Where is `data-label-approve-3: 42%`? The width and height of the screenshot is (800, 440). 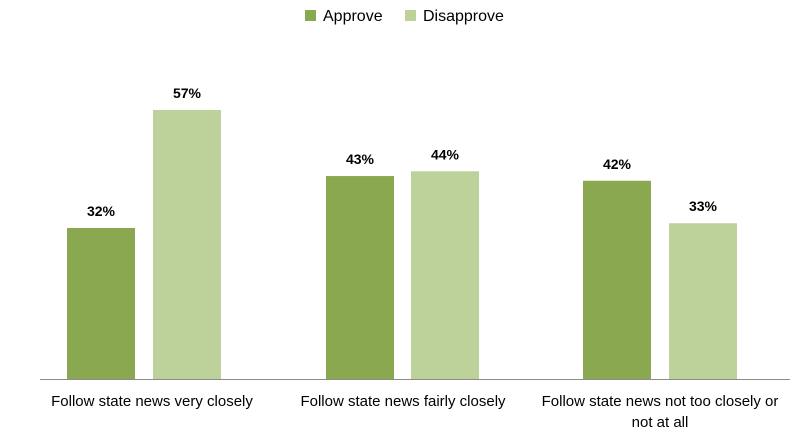 data-label-approve-3: 42% is located at coordinates (617, 164).